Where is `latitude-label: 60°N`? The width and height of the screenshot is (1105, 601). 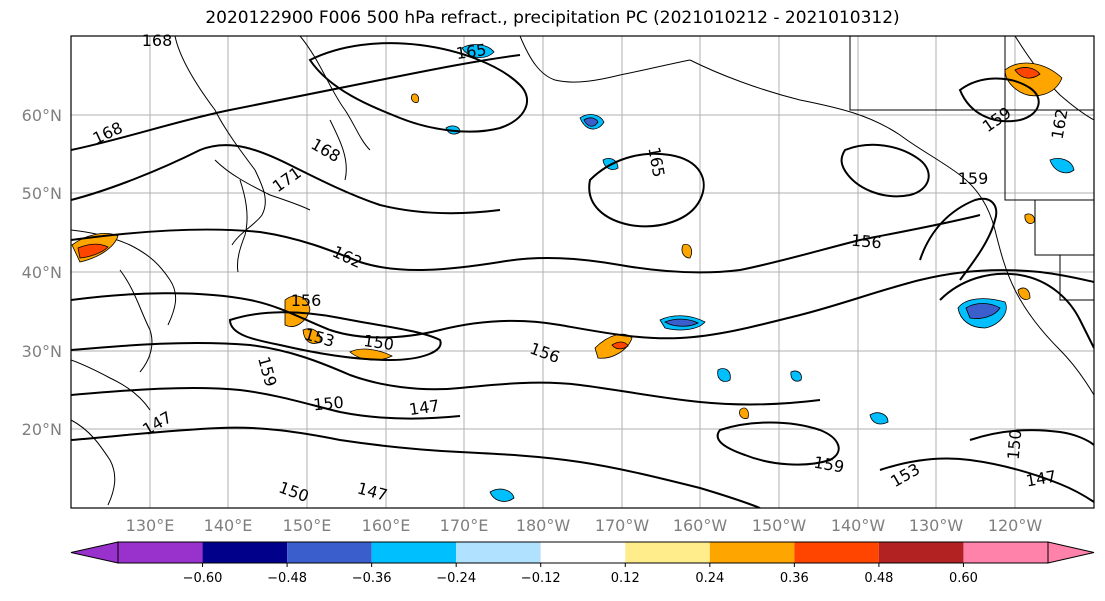
latitude-label: 60°N is located at coordinates (42, 115).